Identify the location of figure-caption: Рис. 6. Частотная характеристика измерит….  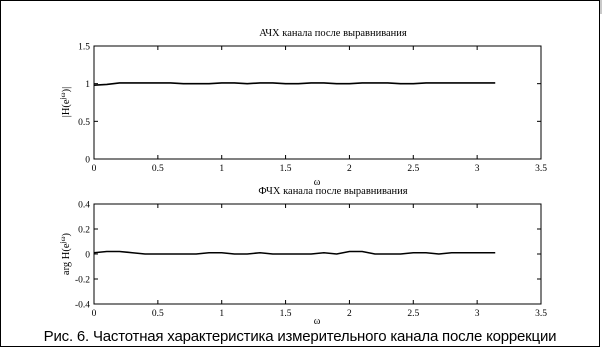
(300, 336).